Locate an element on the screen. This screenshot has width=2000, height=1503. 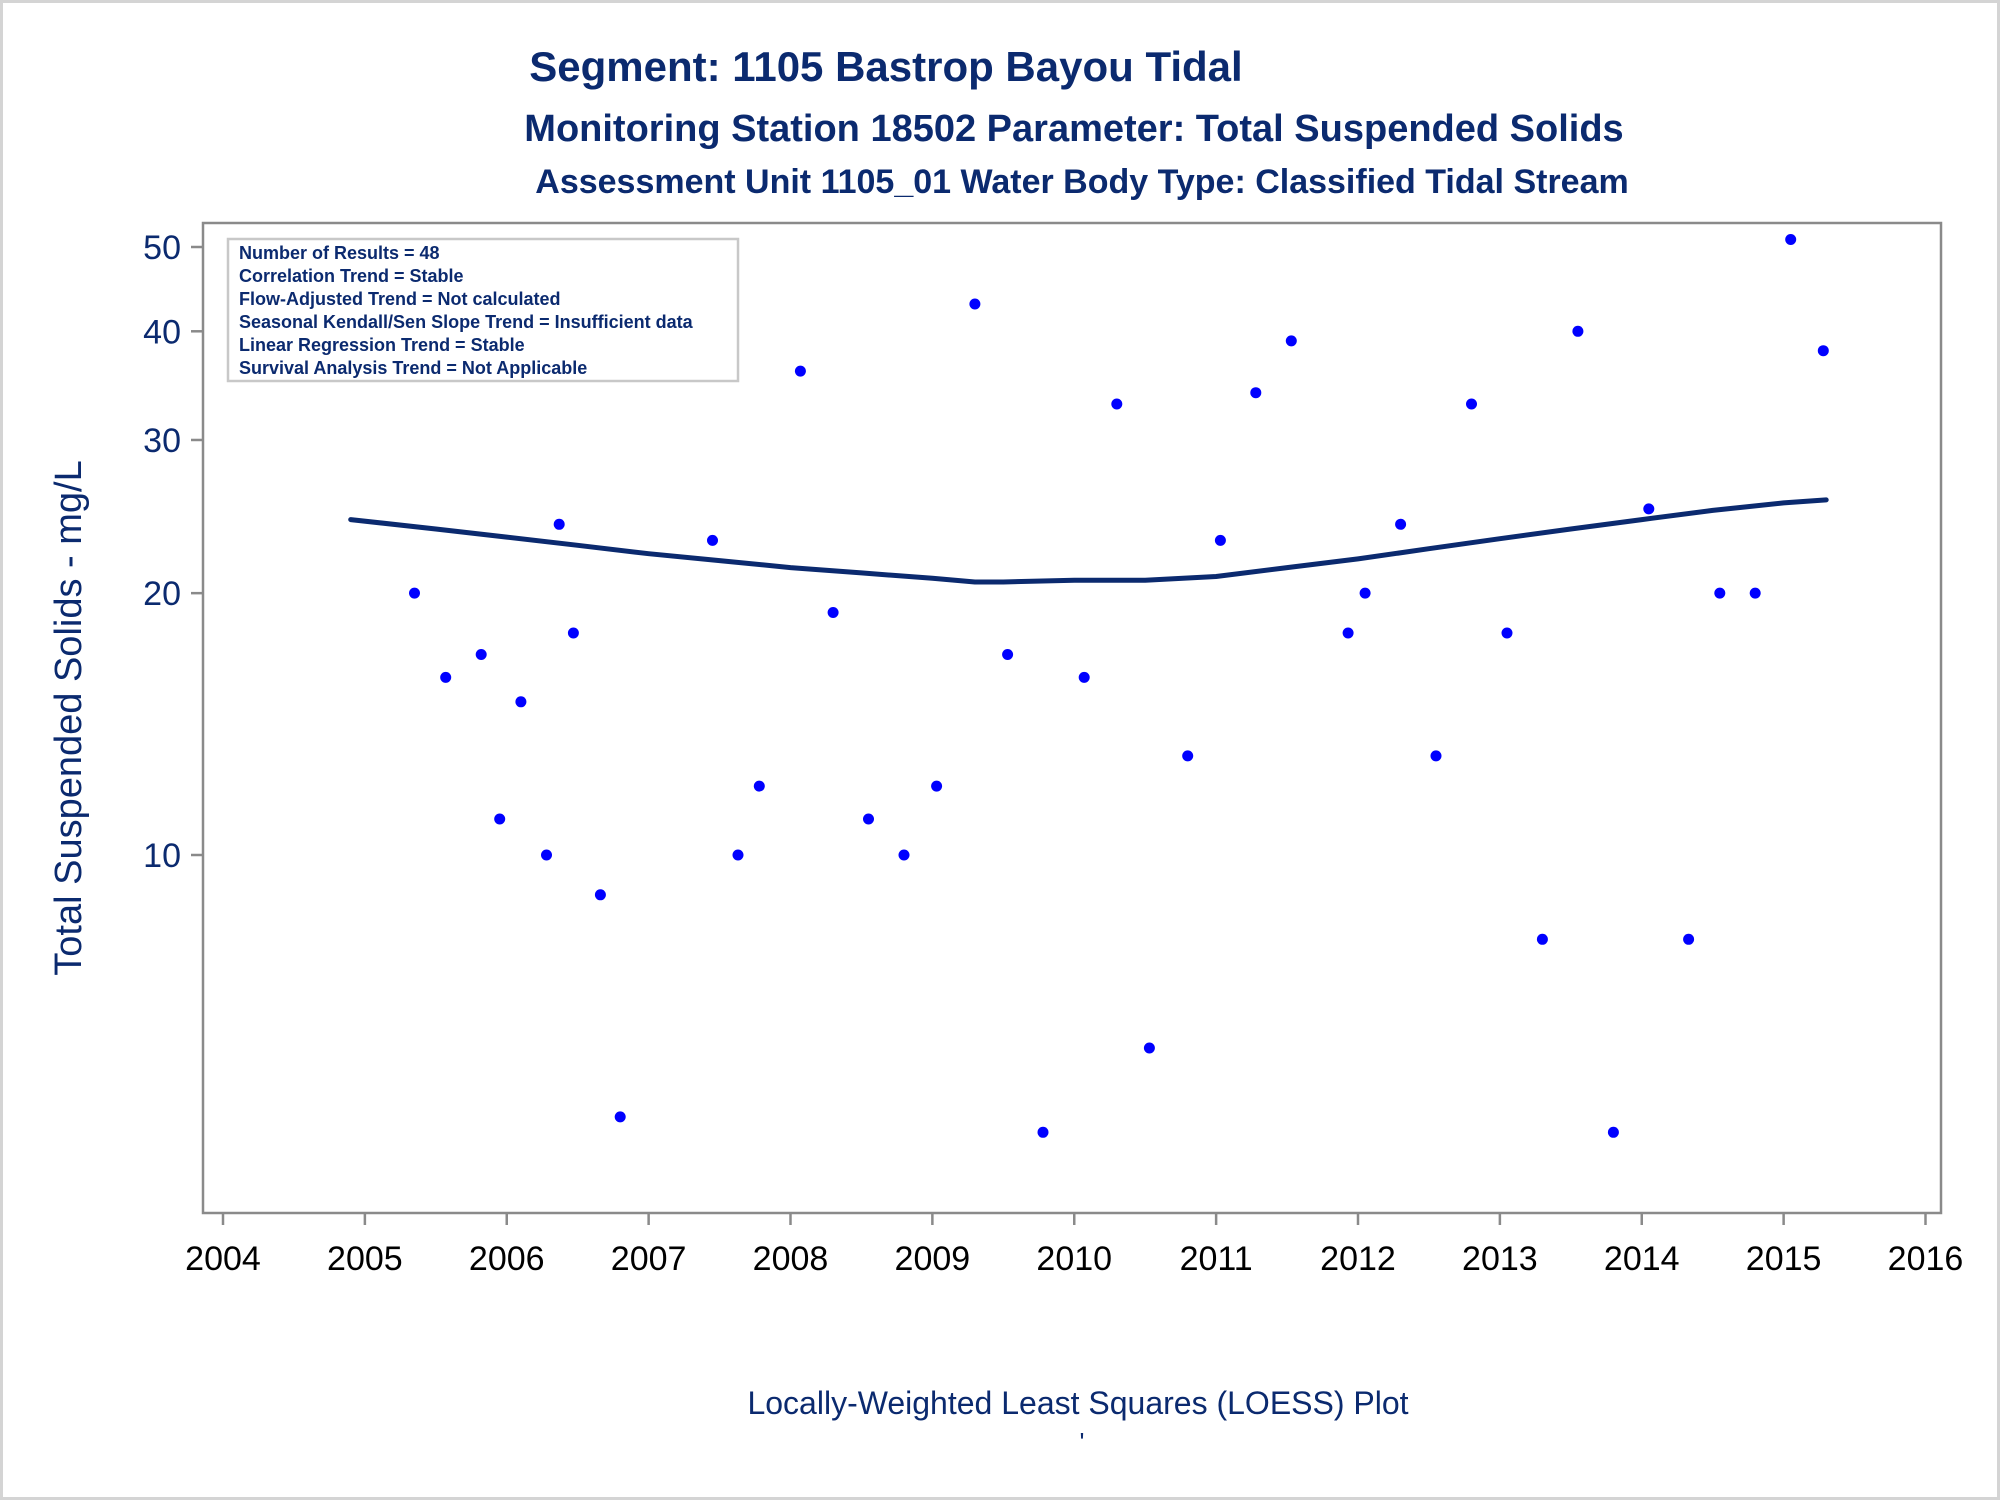
y-tick-label: 20 is located at coordinates (162, 594).